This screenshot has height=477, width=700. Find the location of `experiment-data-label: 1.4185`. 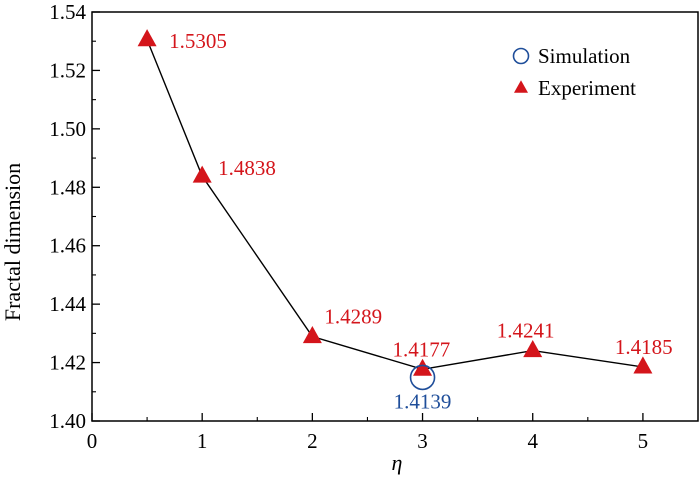

experiment-data-label: 1.4185 is located at coordinates (644, 347).